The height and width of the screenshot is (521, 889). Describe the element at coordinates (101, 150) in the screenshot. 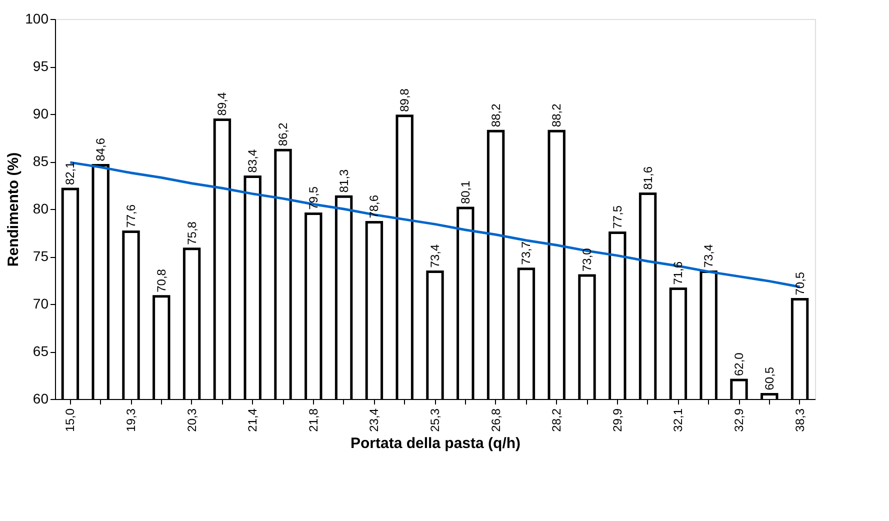

I see `data-label: 84,6` at that location.